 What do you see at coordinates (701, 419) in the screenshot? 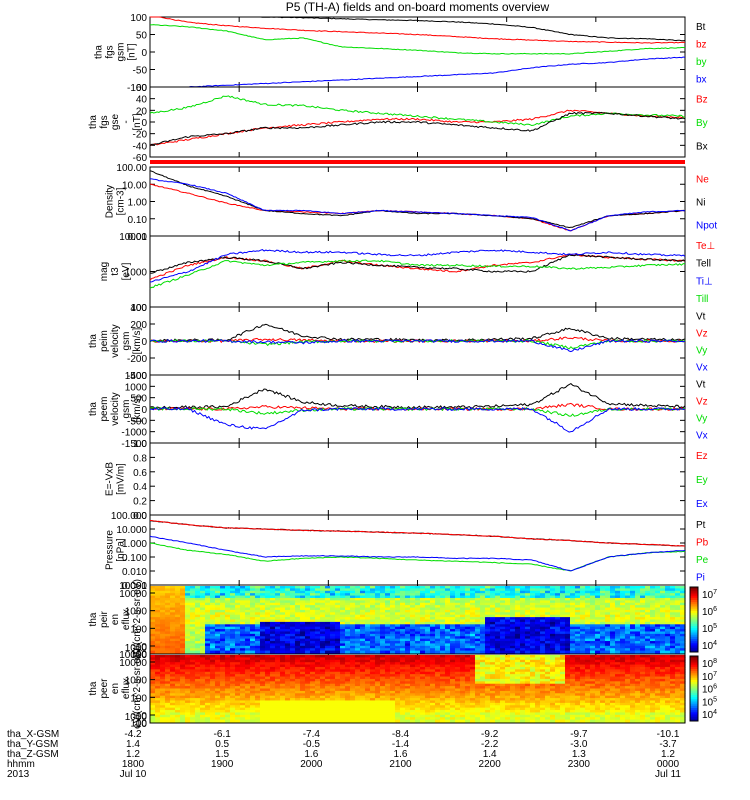
I see `legend-Vy: Vy` at bounding box center [701, 419].